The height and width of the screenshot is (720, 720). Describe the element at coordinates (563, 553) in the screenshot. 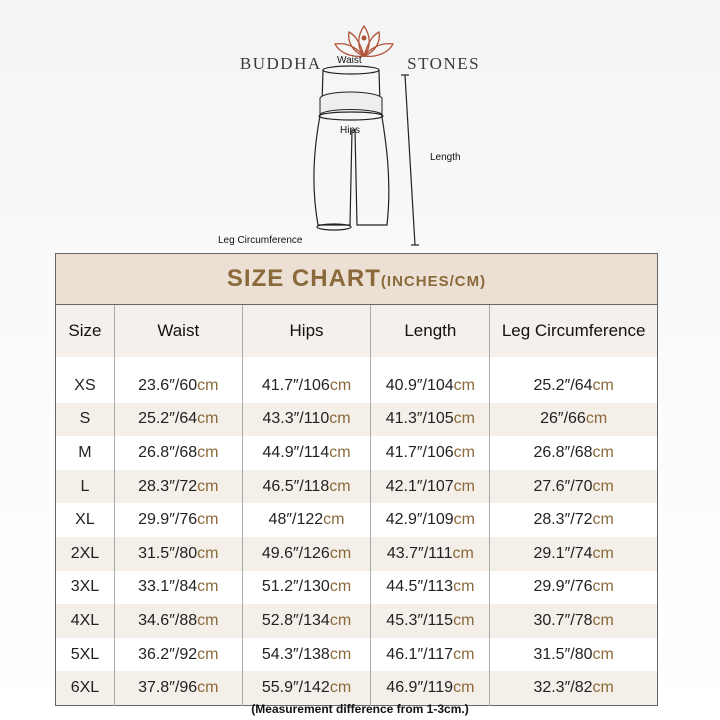

I see `cell-value: 29.1″/74` at that location.